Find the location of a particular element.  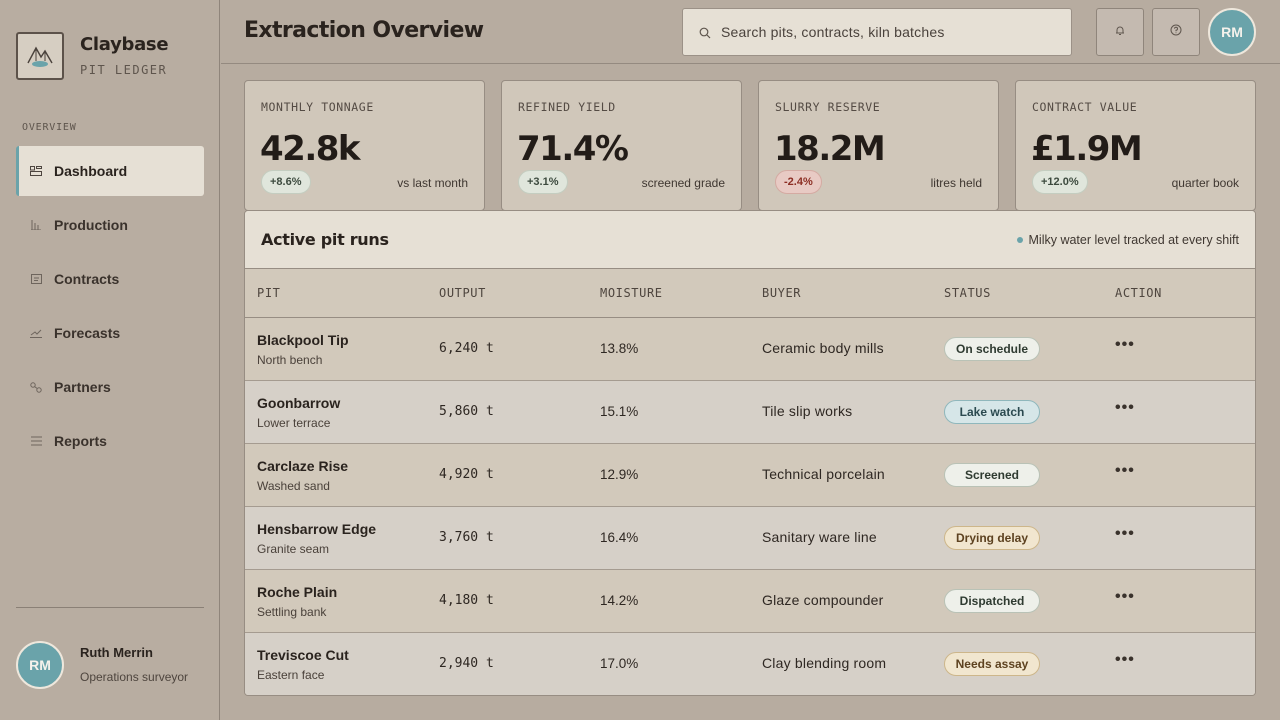

search-bar is located at coordinates (877, 32).